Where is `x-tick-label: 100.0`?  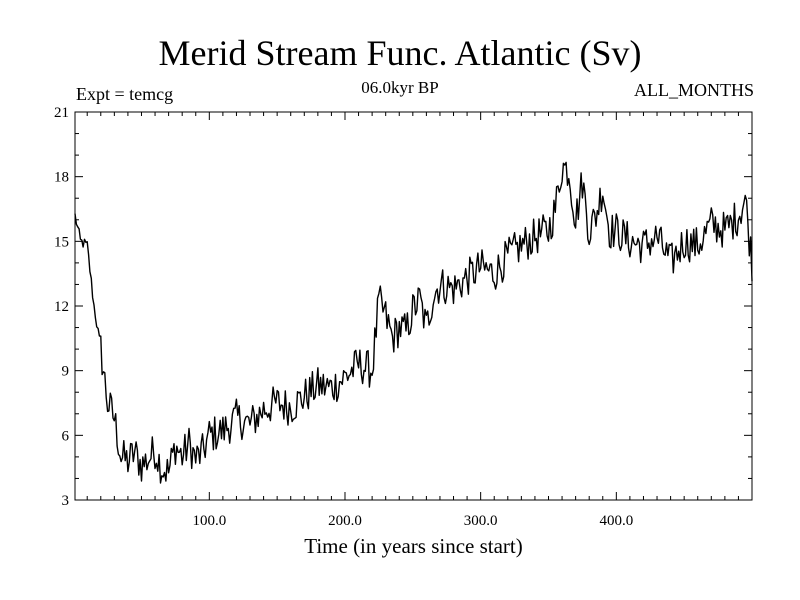 x-tick-label: 100.0 is located at coordinates (209, 521).